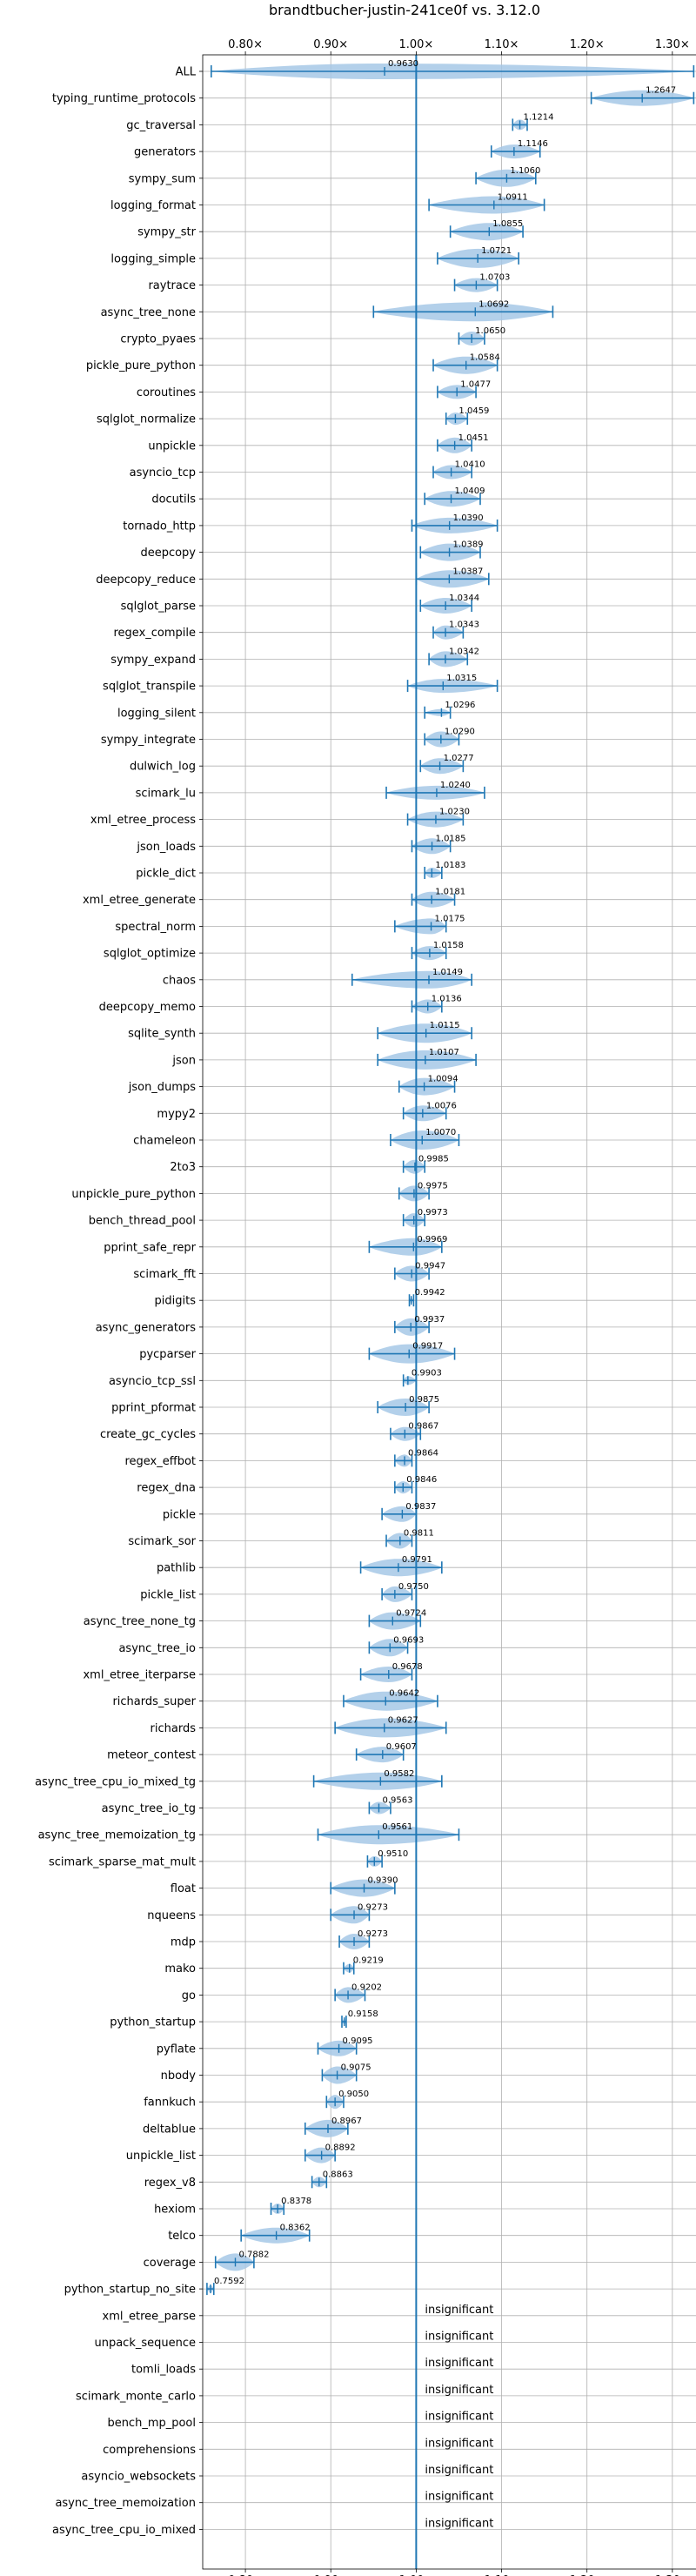 The width and height of the screenshot is (696, 2576). What do you see at coordinates (170, 2183) in the screenshot?
I see `benchmark-label: regex_v8` at bounding box center [170, 2183].